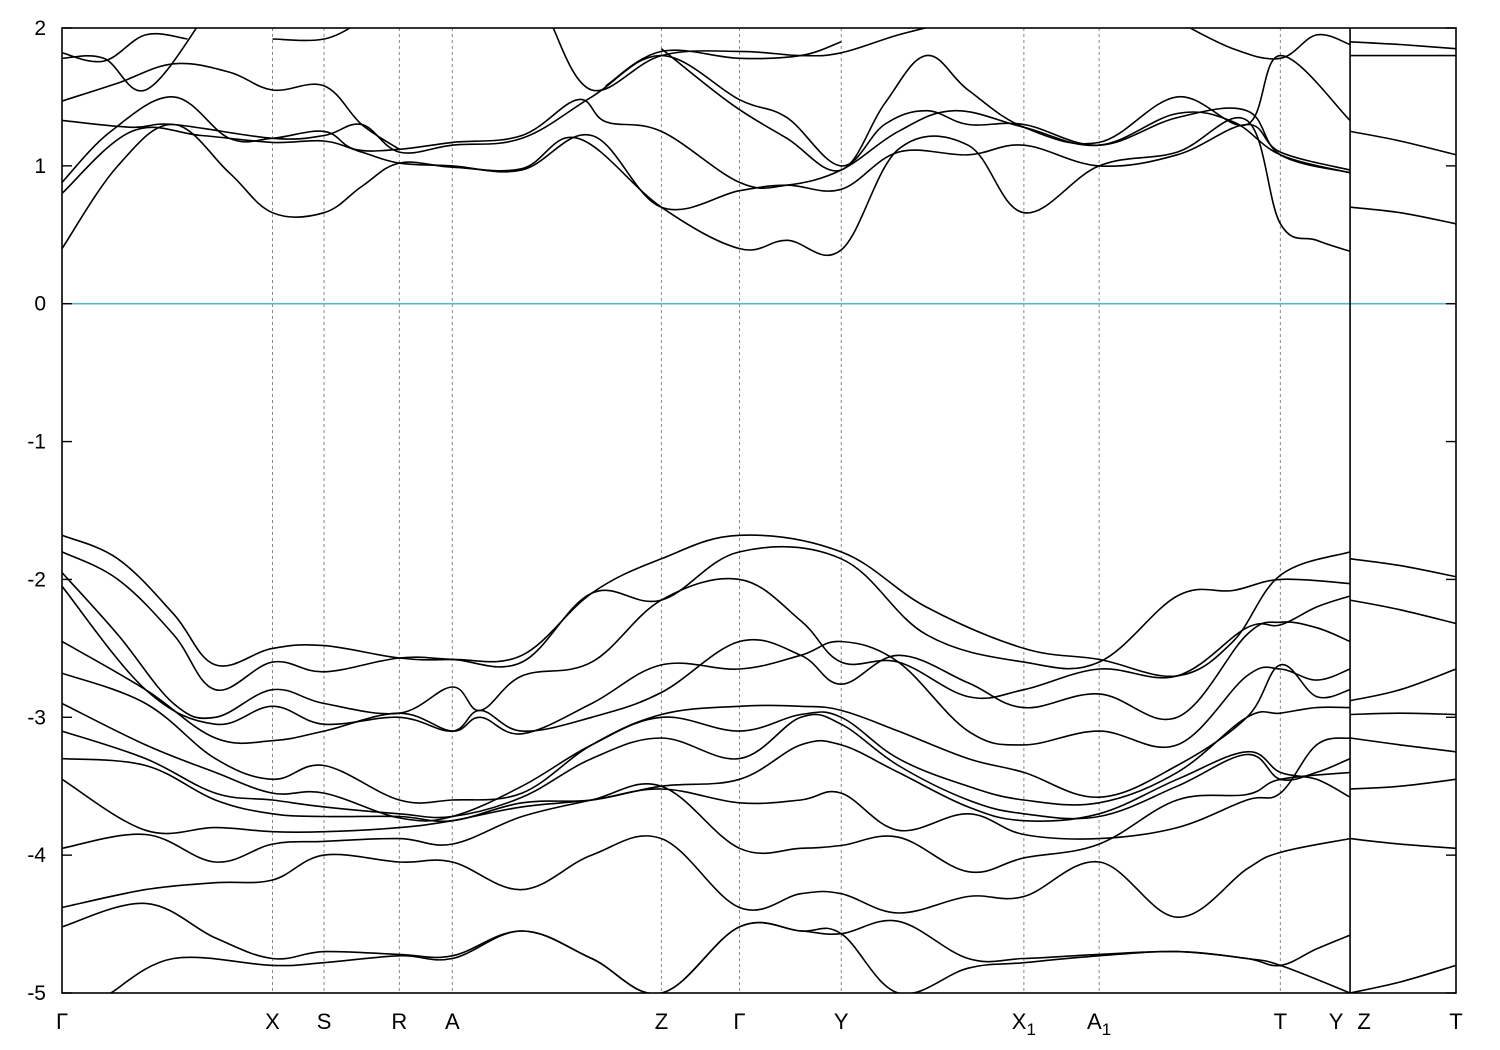 The height and width of the screenshot is (1050, 1500). I want to click on y-tick-label: -1, so click(36, 442).